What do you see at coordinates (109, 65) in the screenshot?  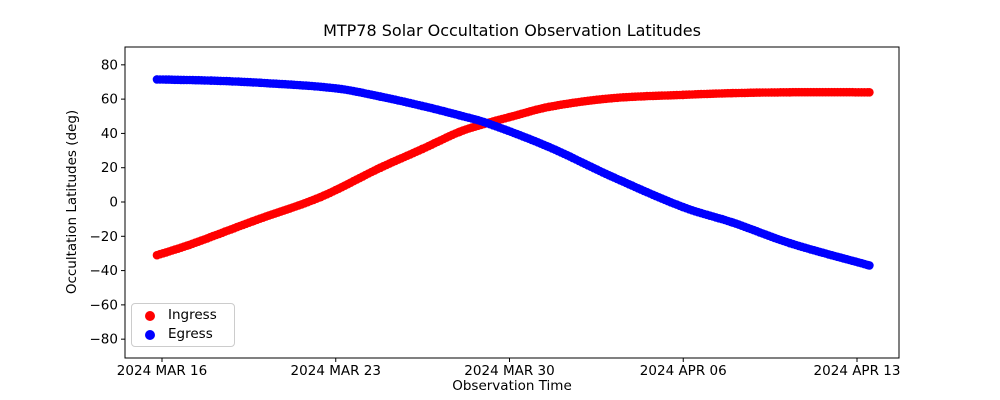 I see `y-tick-label: 80` at bounding box center [109, 65].